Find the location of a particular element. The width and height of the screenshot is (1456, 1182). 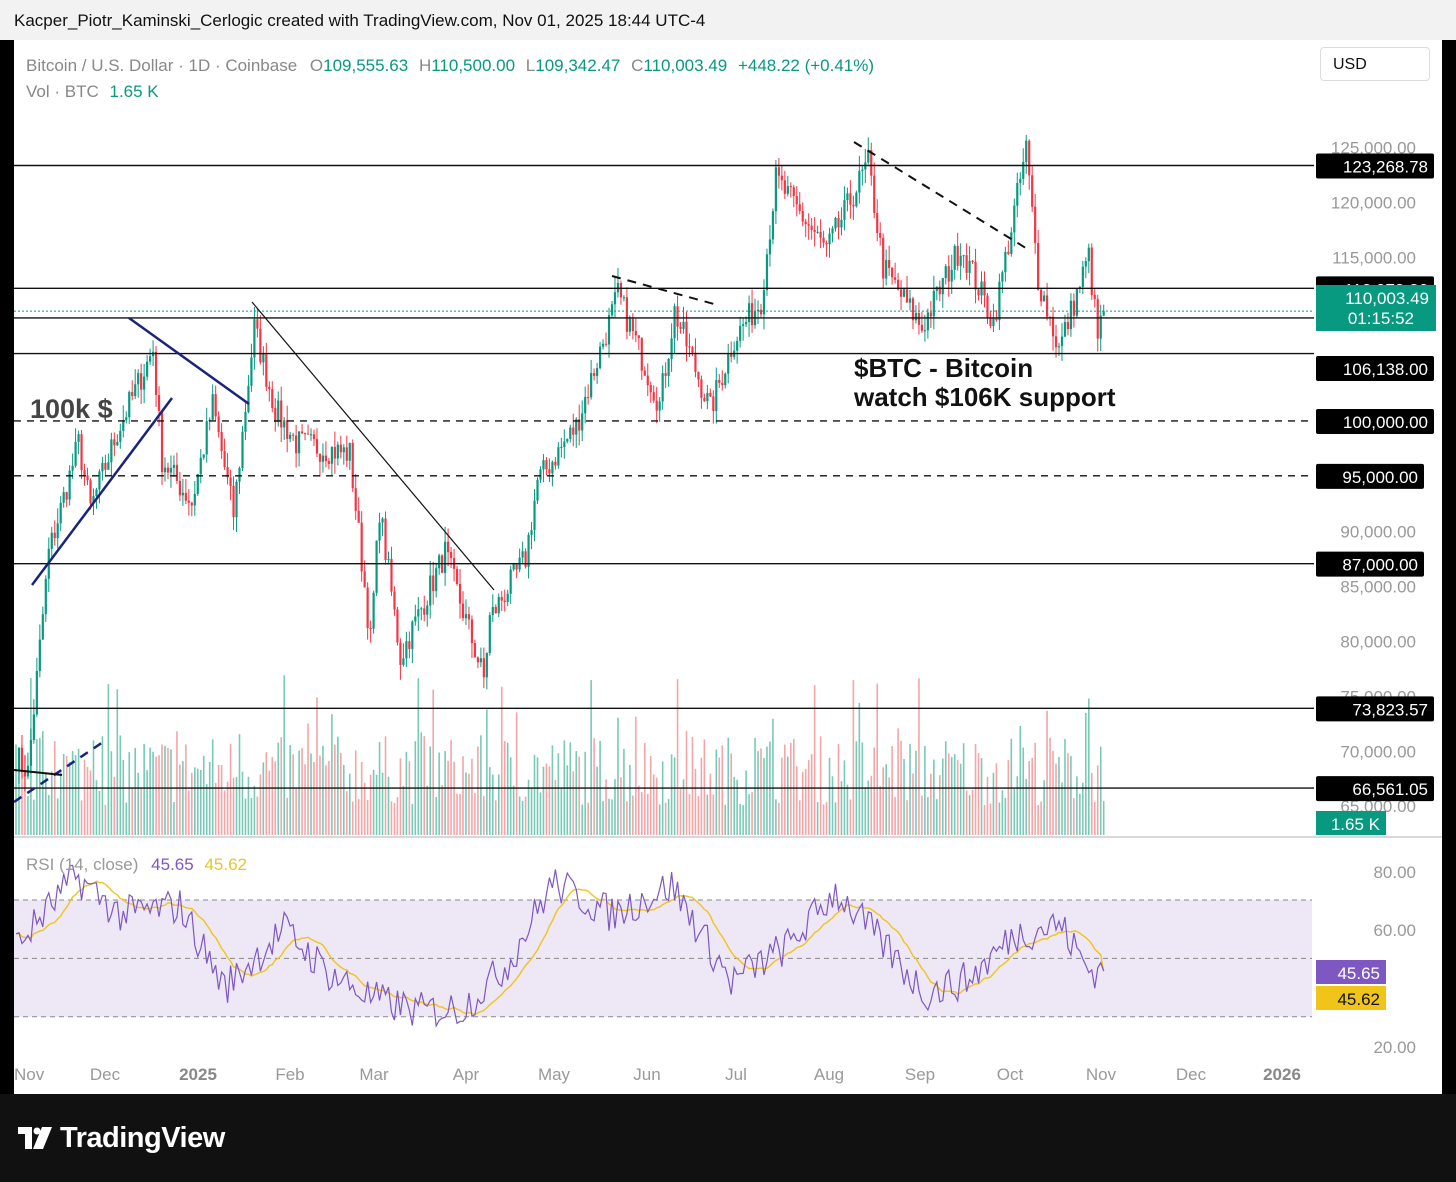

high-label: H is located at coordinates (425, 65).